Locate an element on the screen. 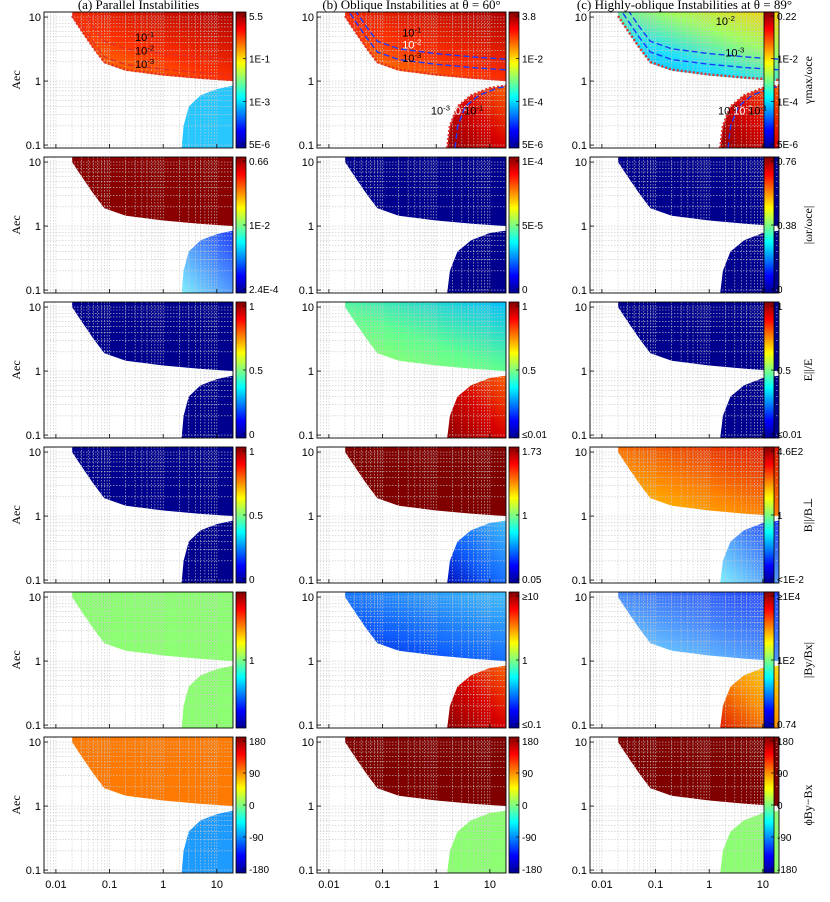 The width and height of the screenshot is (830, 902). colorbar-tick-label: 0.5 is located at coordinates (784, 371).